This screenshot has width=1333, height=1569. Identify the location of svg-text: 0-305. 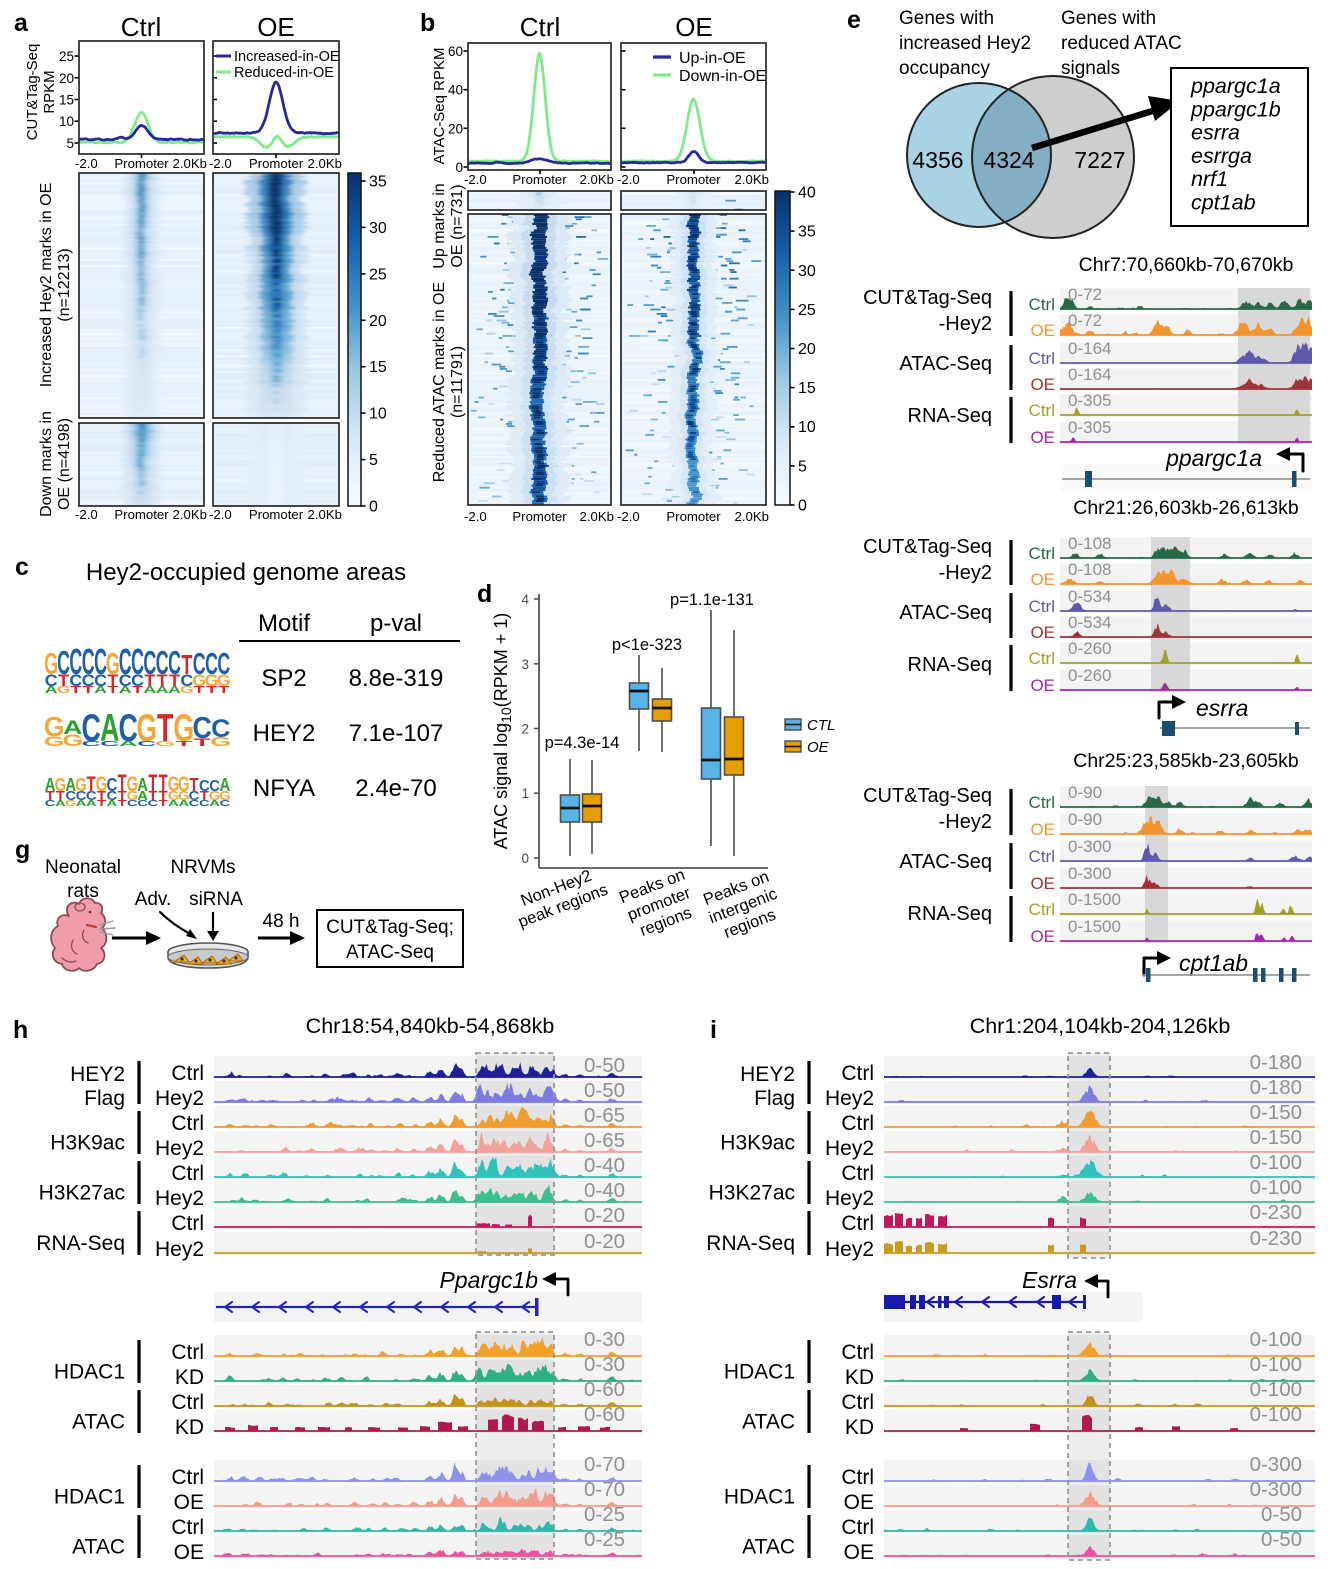
(1089, 427).